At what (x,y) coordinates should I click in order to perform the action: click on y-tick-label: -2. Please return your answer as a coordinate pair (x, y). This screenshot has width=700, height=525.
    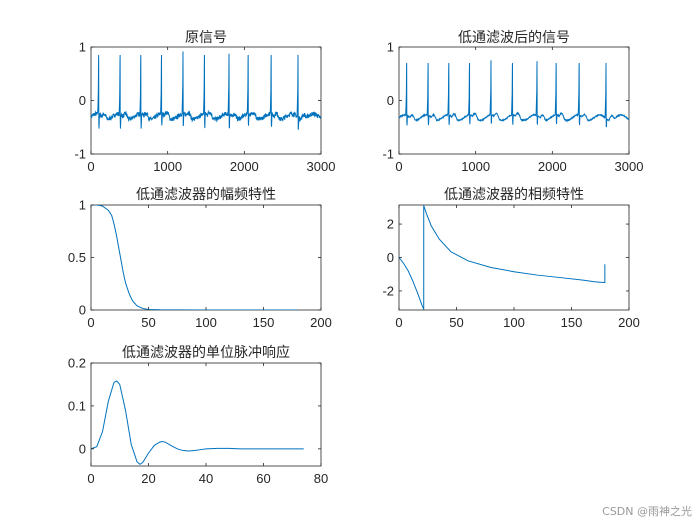
    Looking at the image, I should click on (388, 290).